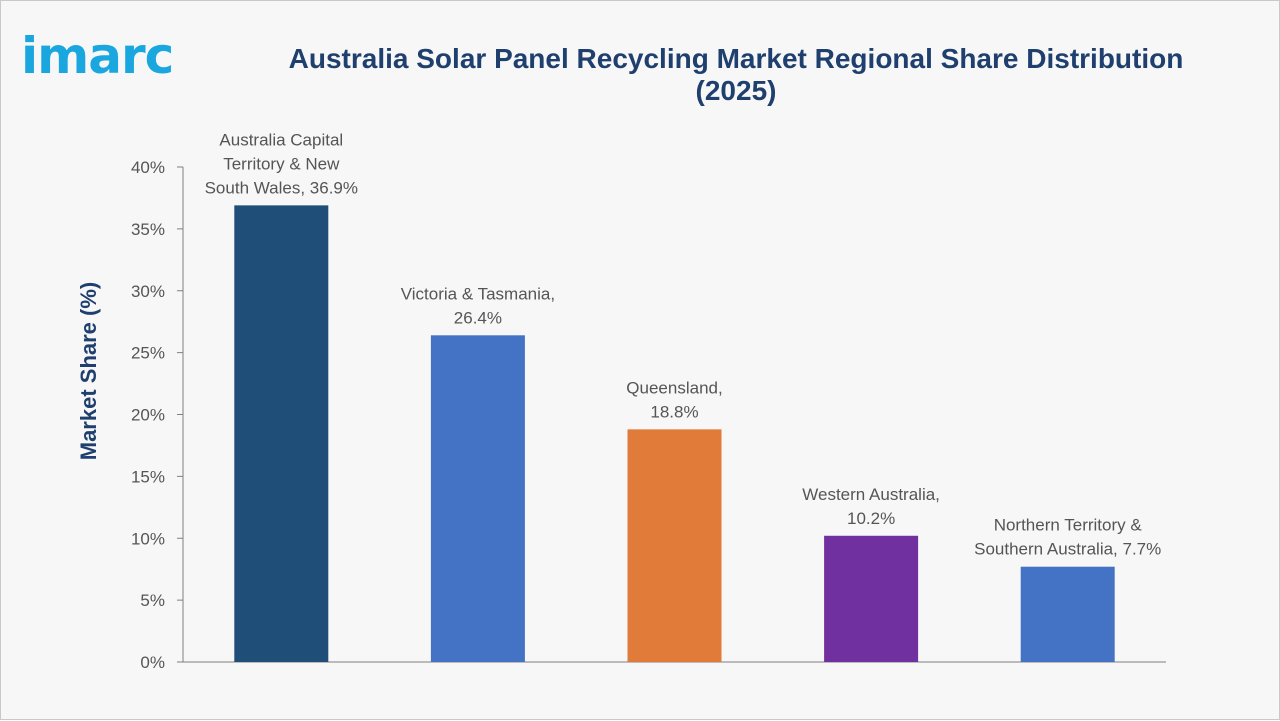 This screenshot has width=1280, height=721. What do you see at coordinates (148, 291) in the screenshot?
I see `y-tick-label: 30%` at bounding box center [148, 291].